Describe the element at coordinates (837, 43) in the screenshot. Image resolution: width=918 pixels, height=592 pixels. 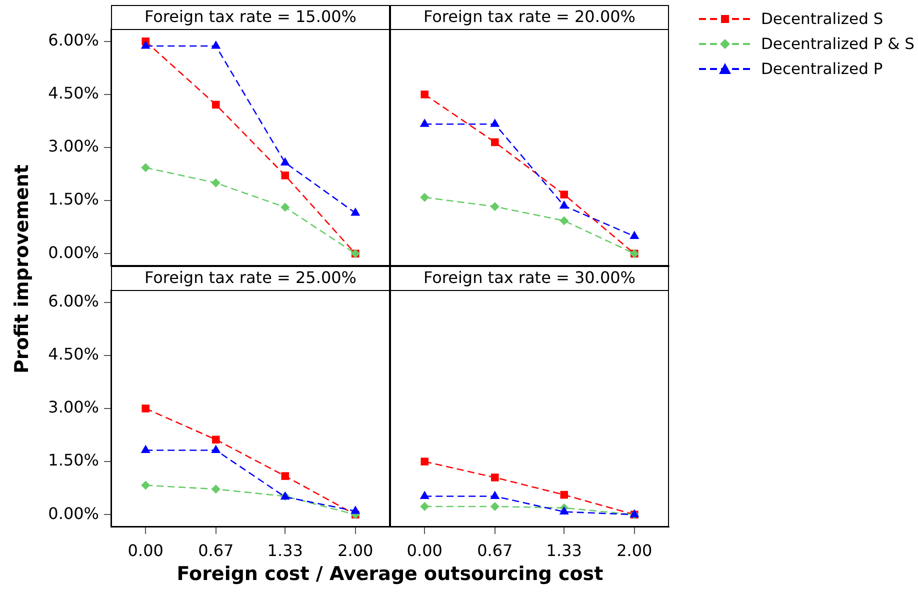
I see `legend-label: Decentralized P & S` at that location.